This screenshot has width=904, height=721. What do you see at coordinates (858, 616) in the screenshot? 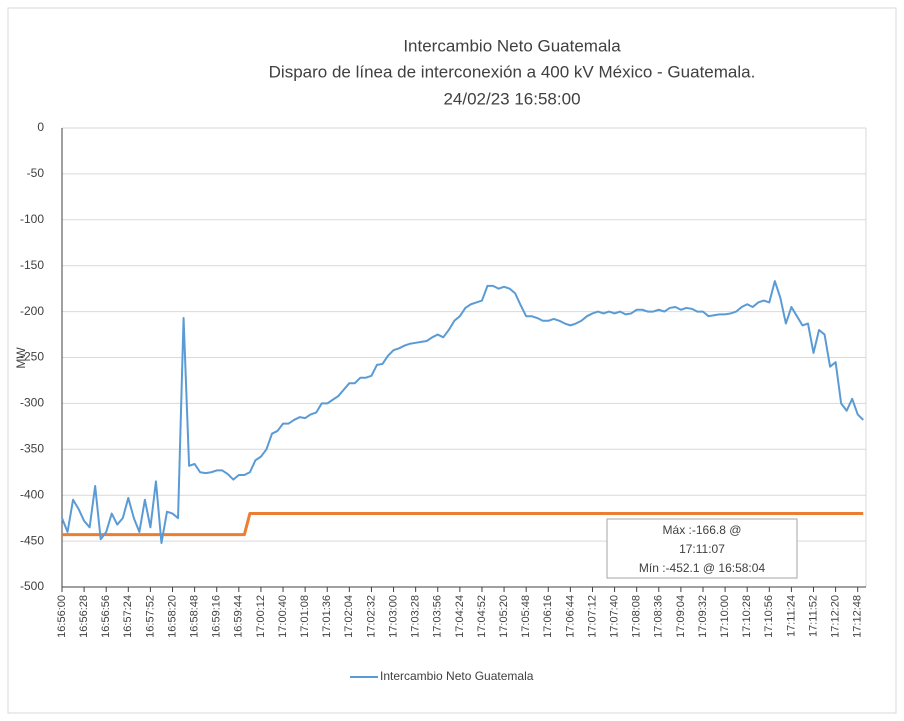
I see `x-tick-label: 17:12:48` at bounding box center [858, 616].